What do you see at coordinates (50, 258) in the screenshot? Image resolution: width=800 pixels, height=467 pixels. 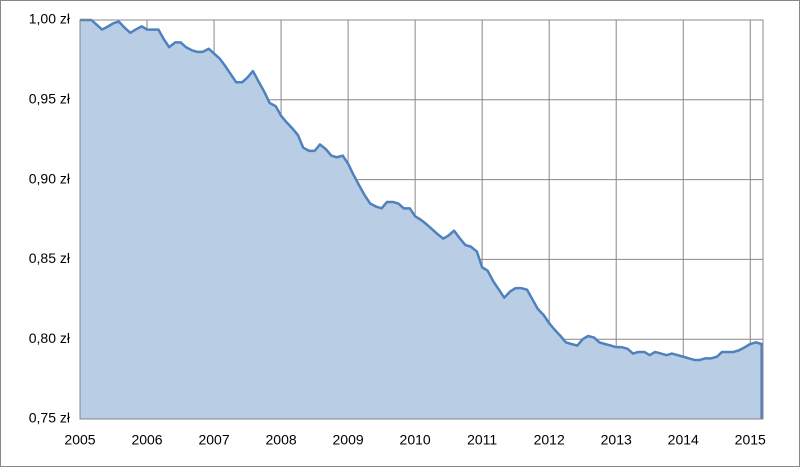 I see `y-tick-label: 0,85 zł` at bounding box center [50, 258].